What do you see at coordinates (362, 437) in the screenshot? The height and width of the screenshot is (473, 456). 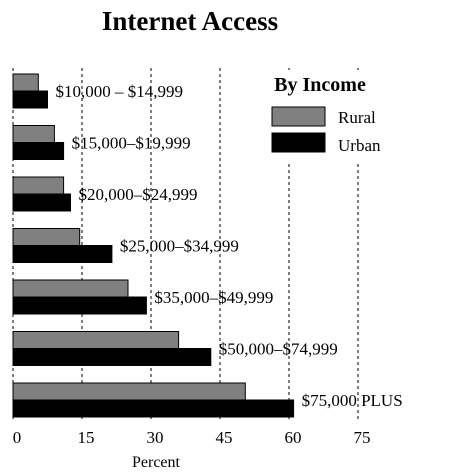 I see `x-tick-label-5: 75` at bounding box center [362, 437].